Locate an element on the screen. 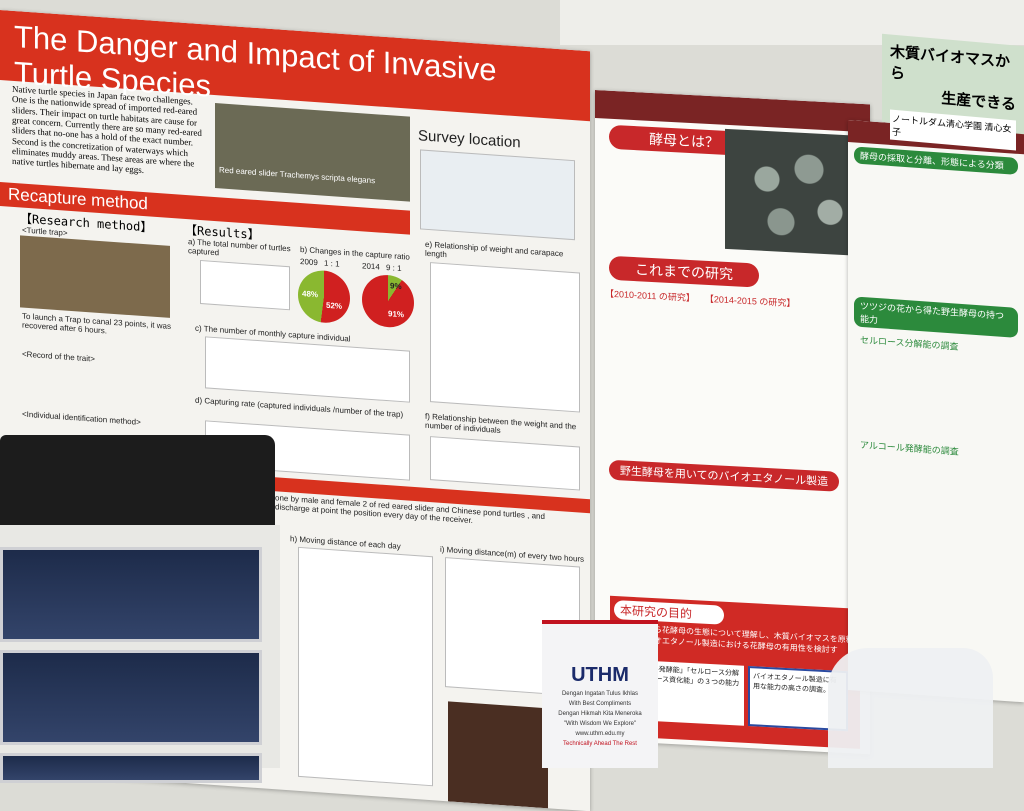 This screenshot has height=811, width=1024. chart-f is located at coordinates (505, 463).